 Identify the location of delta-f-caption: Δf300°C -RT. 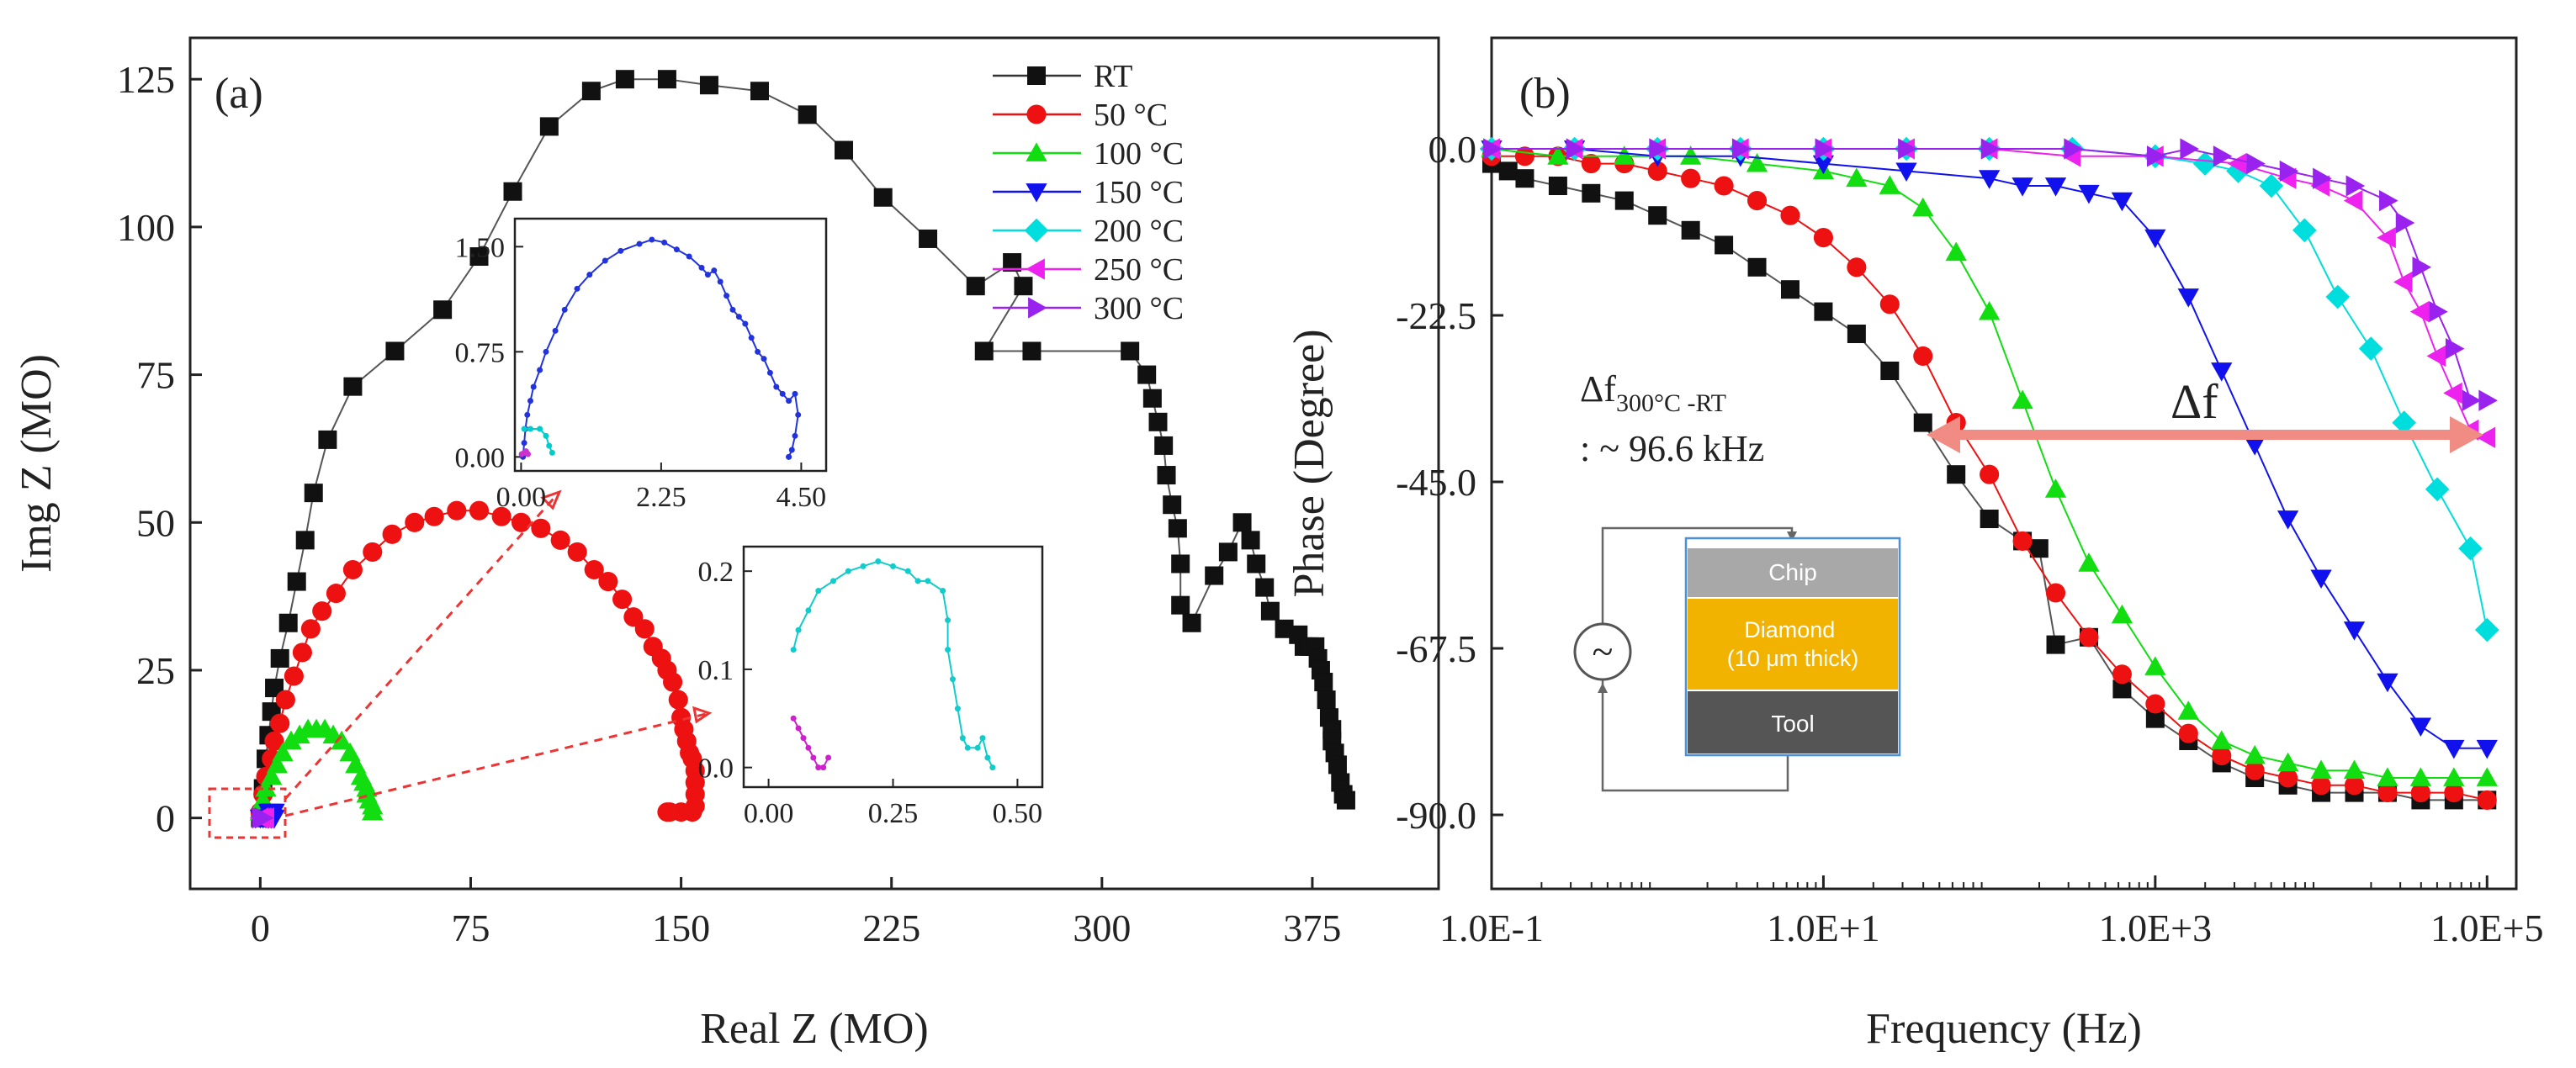
(1653, 392).